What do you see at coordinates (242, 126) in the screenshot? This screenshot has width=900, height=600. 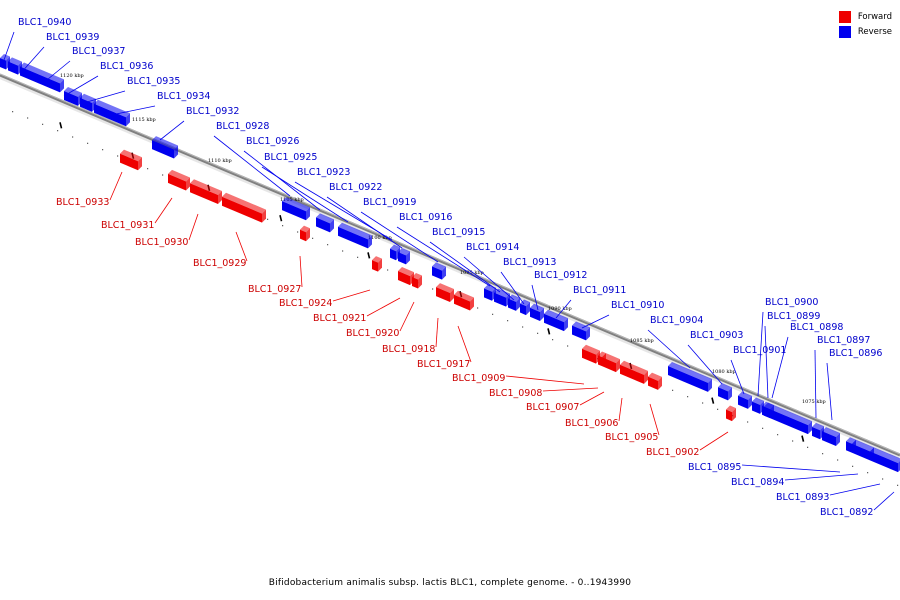 I see `gene-label: BLC1_0928` at bounding box center [242, 126].